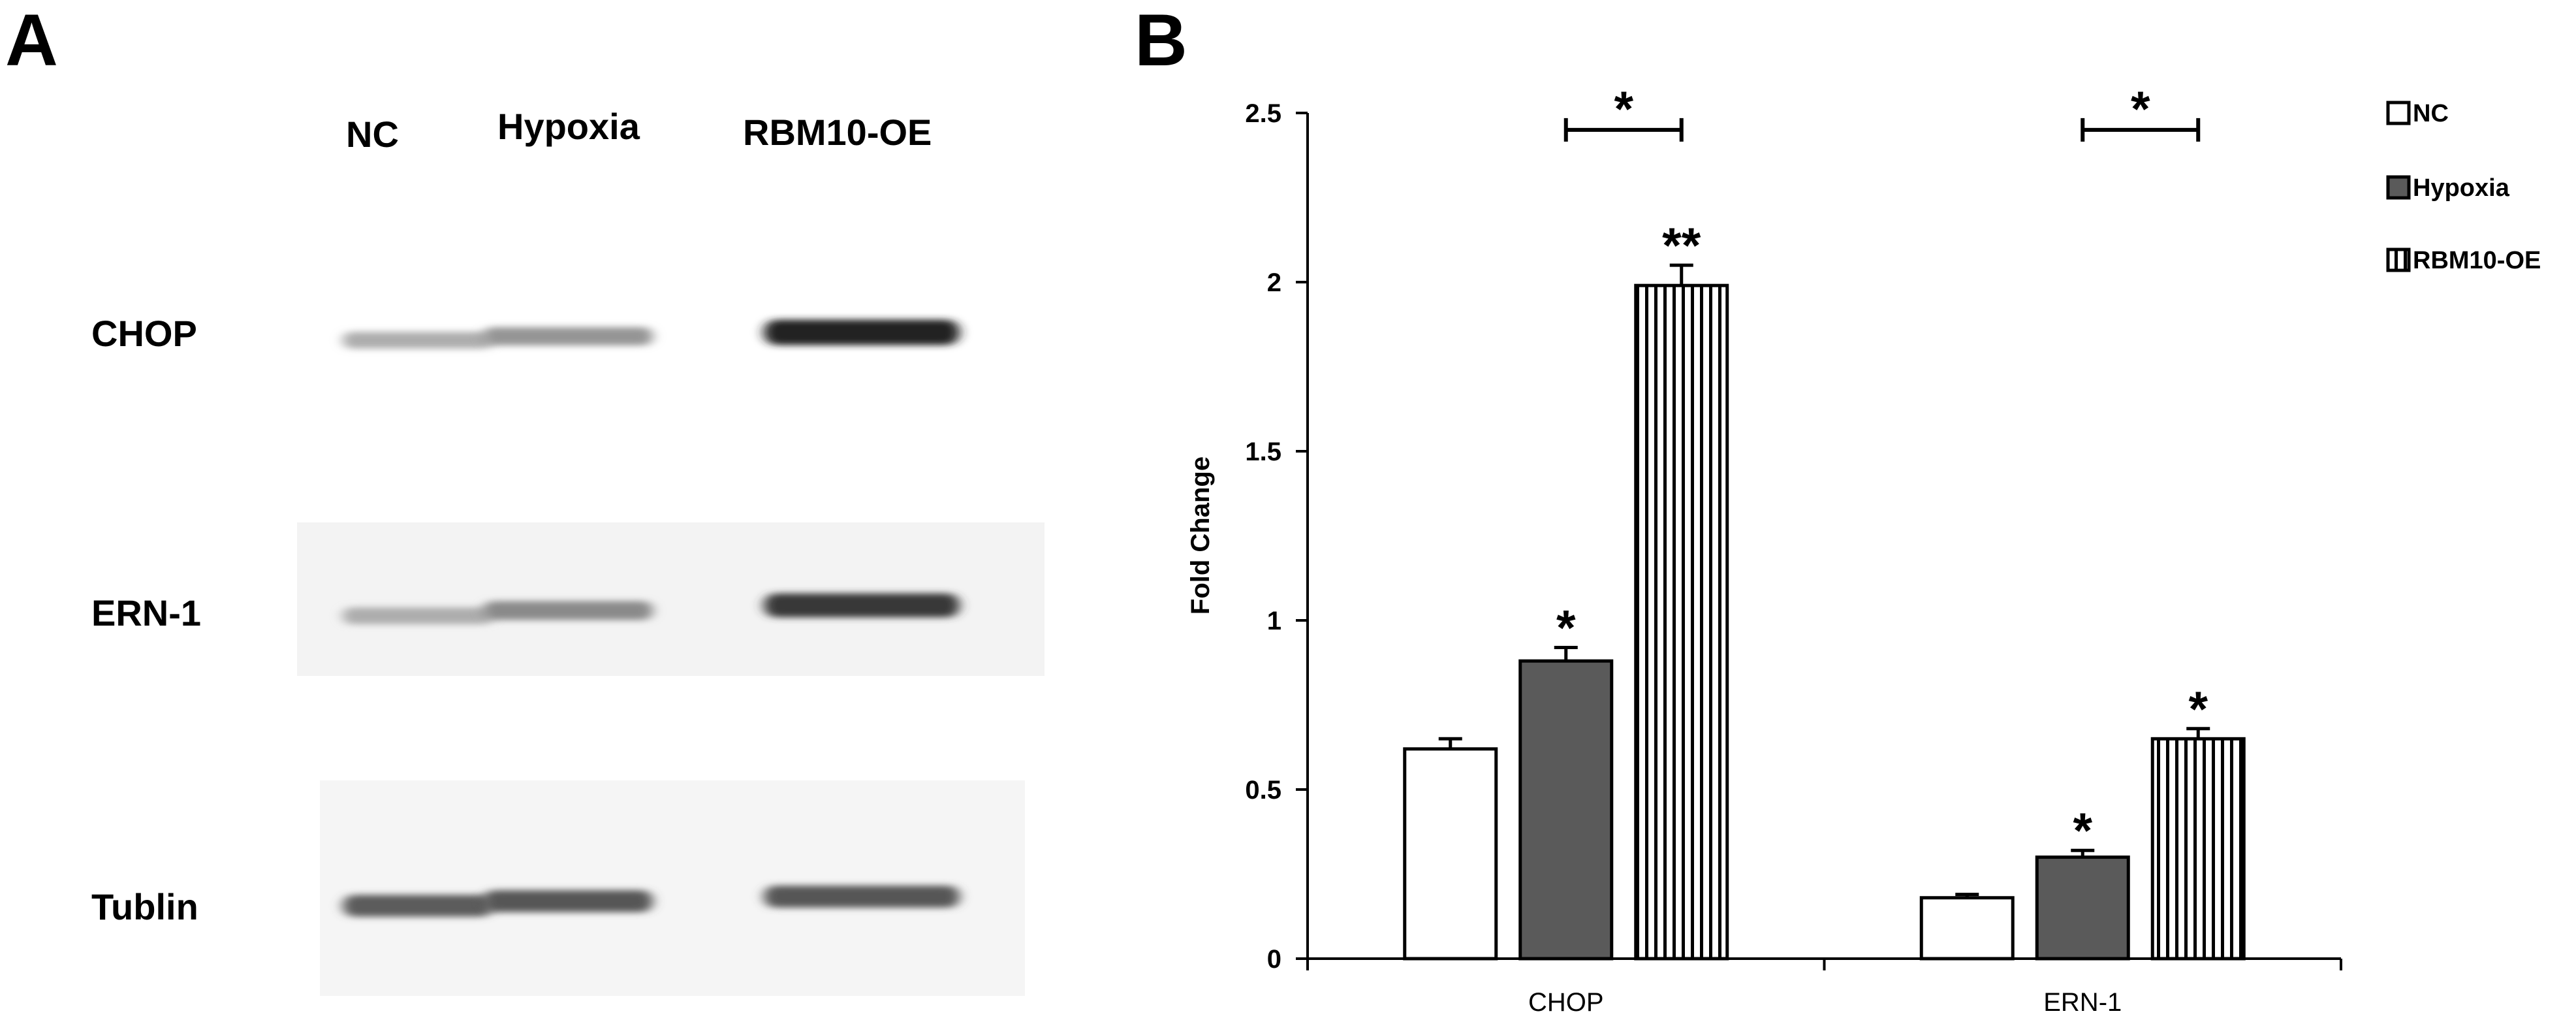 The height and width of the screenshot is (1022, 2576). I want to click on blot-row-labels: CHOP ERN-1 Tublin, so click(146, 620).